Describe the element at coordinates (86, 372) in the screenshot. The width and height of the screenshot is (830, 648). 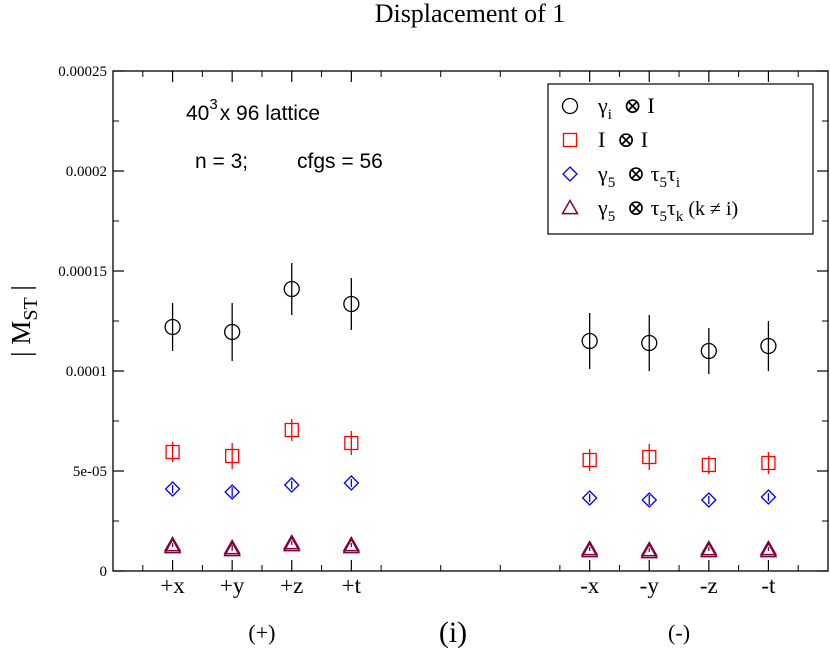
I see `y-tick-label: 0.0001` at that location.